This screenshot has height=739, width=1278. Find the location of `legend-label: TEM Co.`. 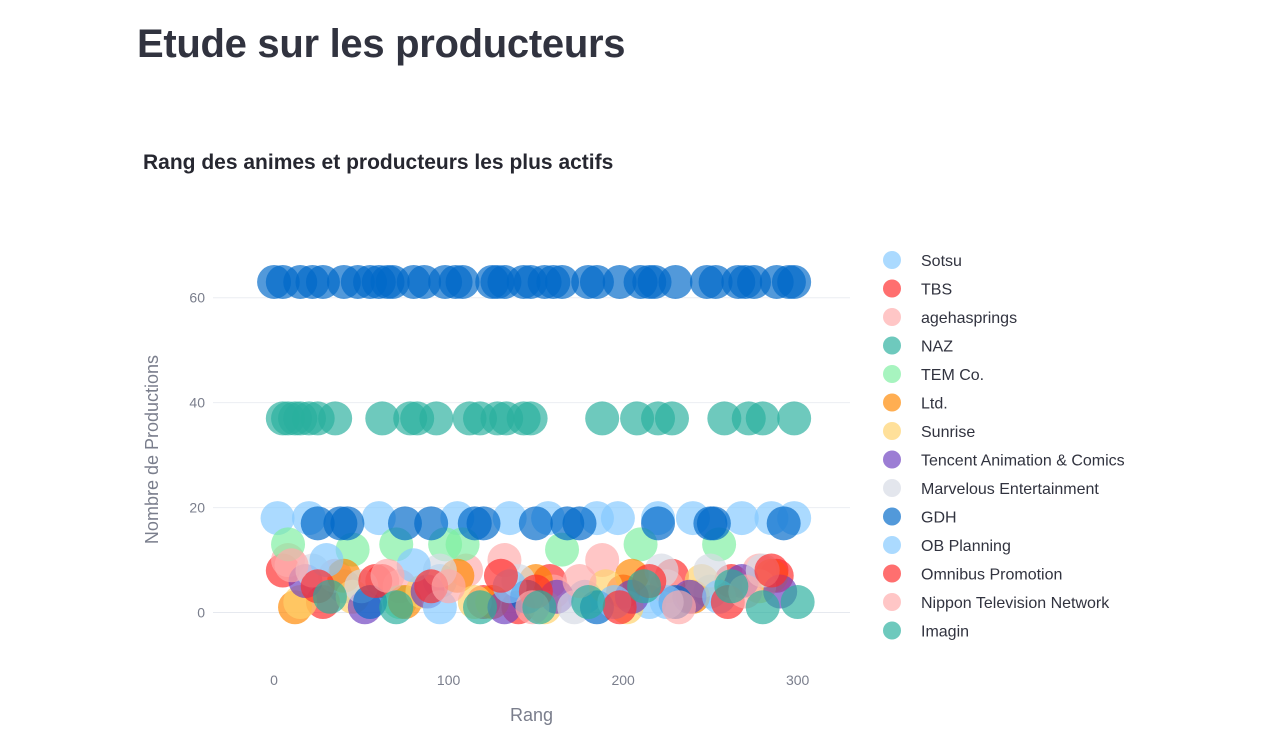

legend-label: TEM Co. is located at coordinates (952, 375).